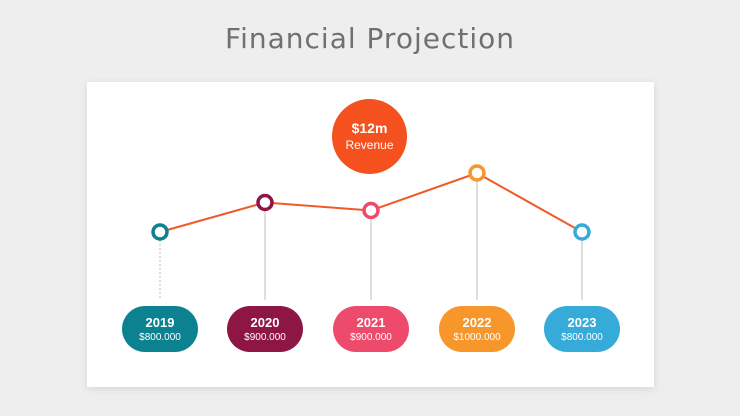 The image size is (740, 416). What do you see at coordinates (265, 322) in the screenshot?
I see `pill-year-label: 2020` at bounding box center [265, 322].